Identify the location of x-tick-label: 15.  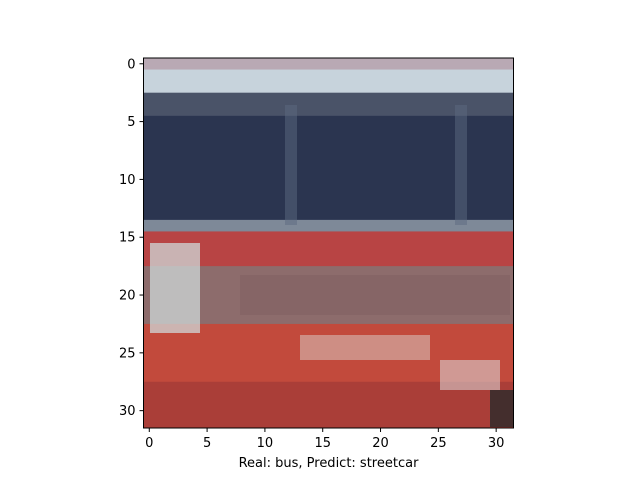
(322, 443).